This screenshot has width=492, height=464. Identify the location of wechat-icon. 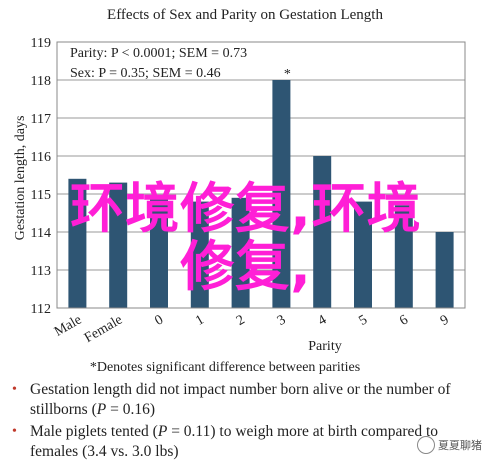
(426, 445).